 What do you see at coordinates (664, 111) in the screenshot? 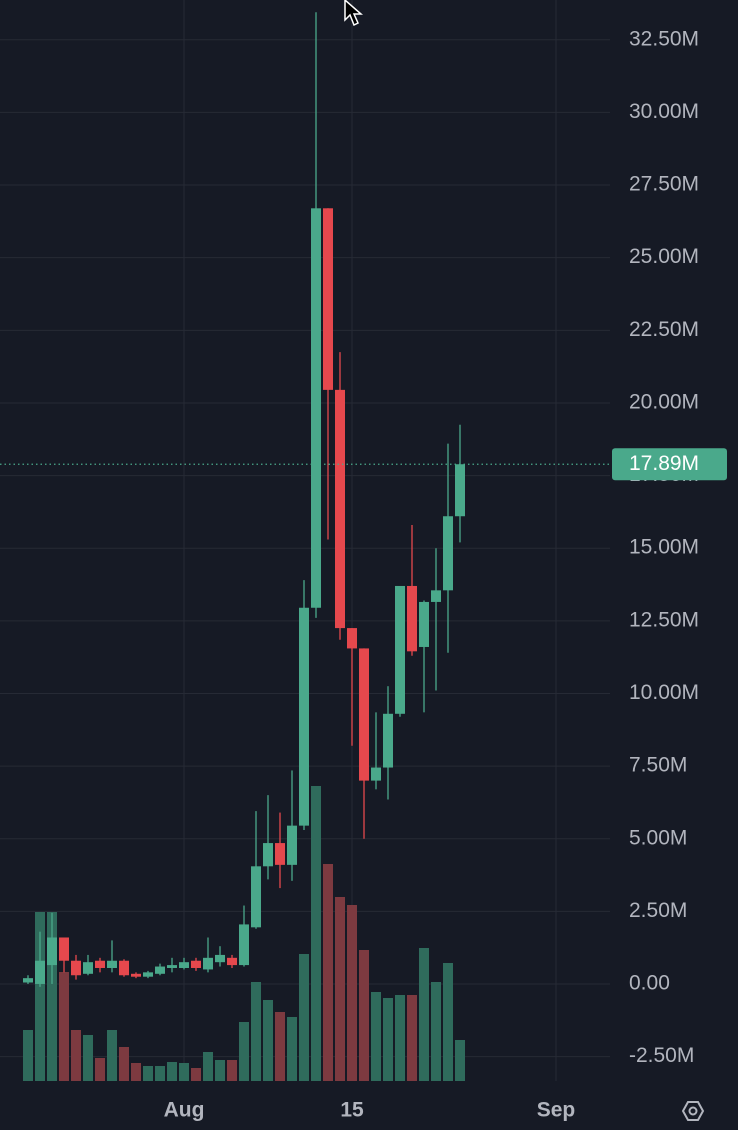
I see `y-tick-label: 30.00M` at bounding box center [664, 111].